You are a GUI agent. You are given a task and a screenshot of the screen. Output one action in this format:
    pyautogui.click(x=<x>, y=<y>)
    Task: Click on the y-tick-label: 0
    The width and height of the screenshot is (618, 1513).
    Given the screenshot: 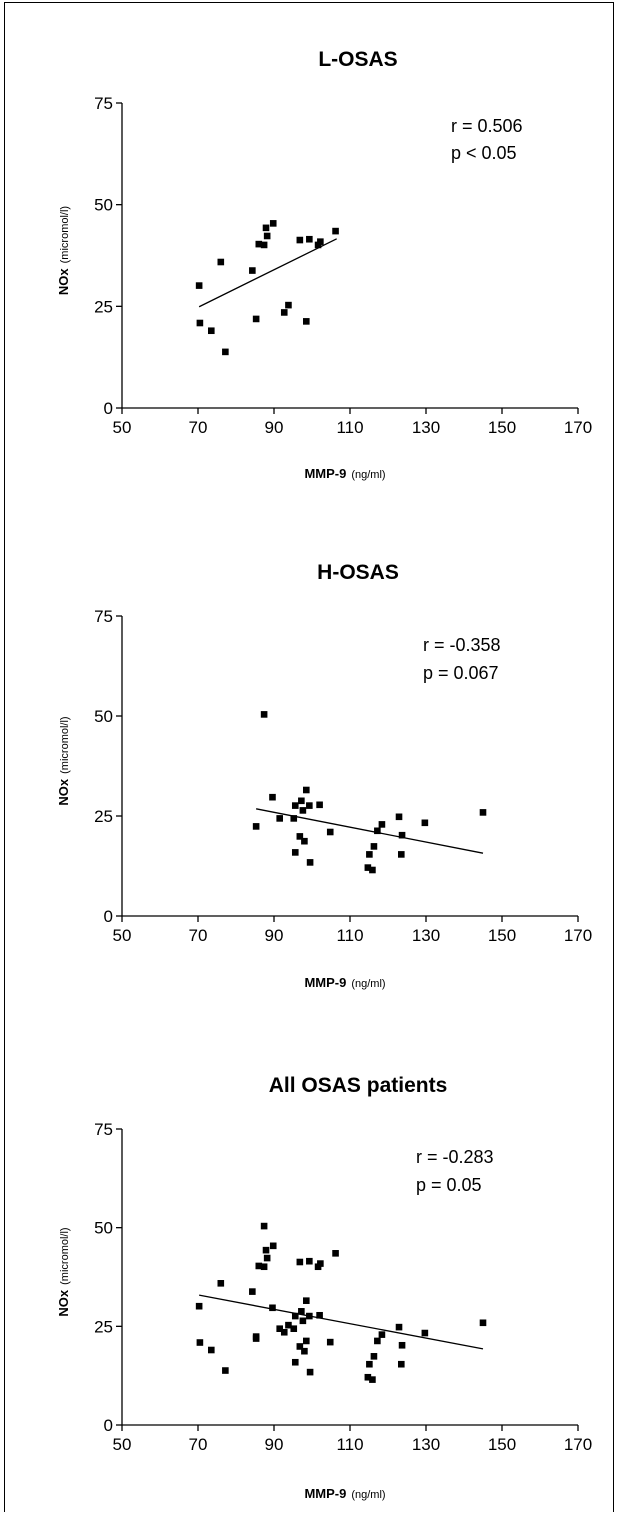 What is the action you would take?
    pyautogui.click(x=108, y=916)
    